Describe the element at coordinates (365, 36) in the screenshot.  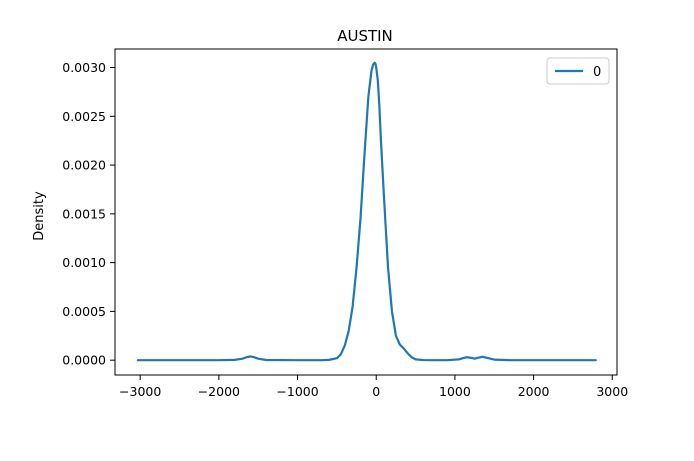
I see `chart-title: AUSTIN` at that location.